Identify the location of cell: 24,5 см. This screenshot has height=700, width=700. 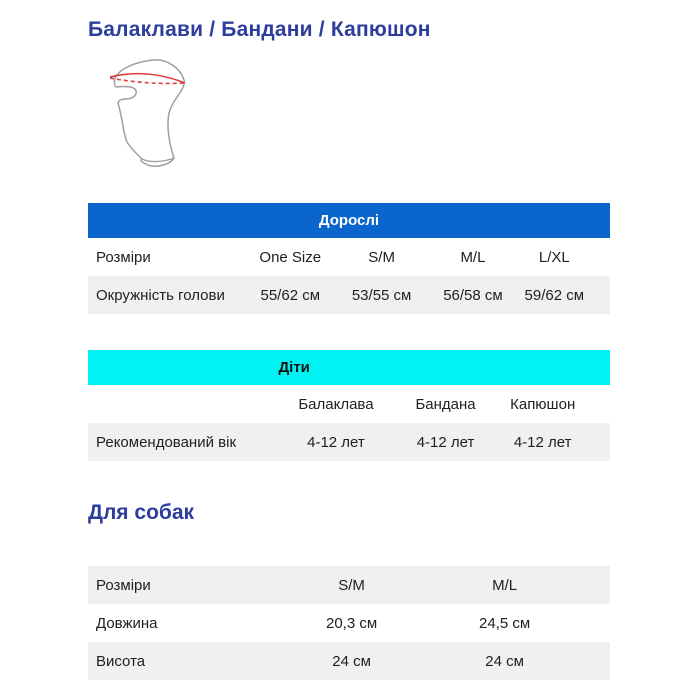
(505, 623).